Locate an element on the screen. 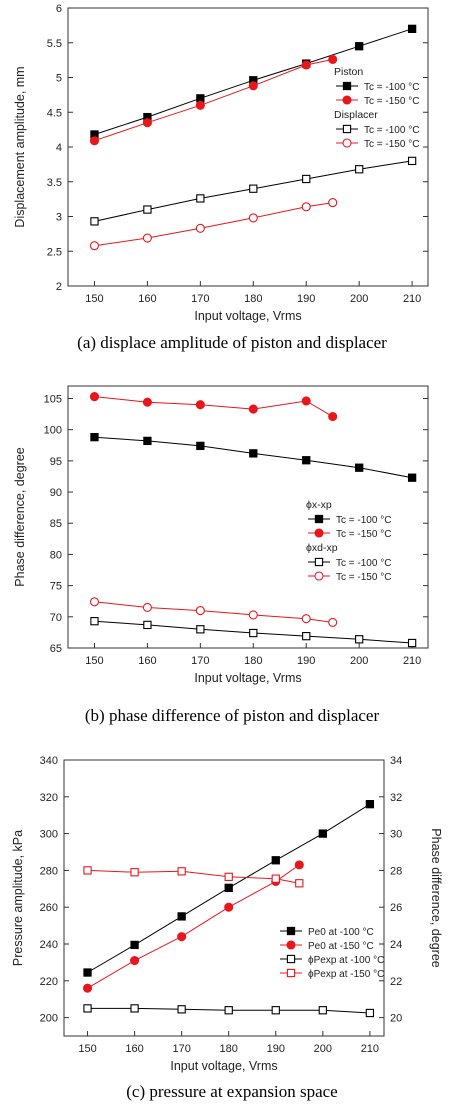  y-tick-label: 280 is located at coordinates (49, 871).